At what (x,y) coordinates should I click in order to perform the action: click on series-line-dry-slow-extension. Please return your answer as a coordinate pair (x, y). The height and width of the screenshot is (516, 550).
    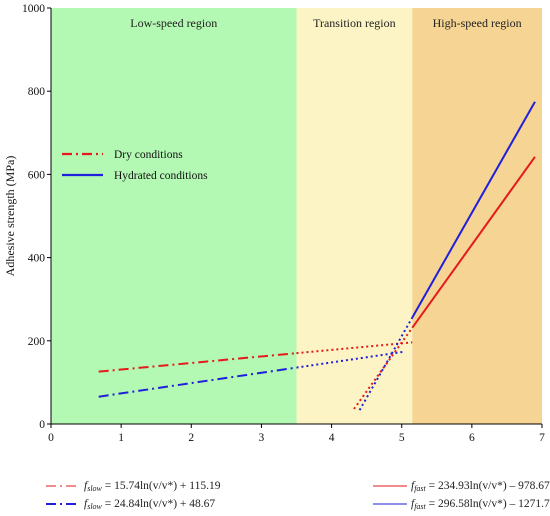
    Looking at the image, I should click on (354, 348).